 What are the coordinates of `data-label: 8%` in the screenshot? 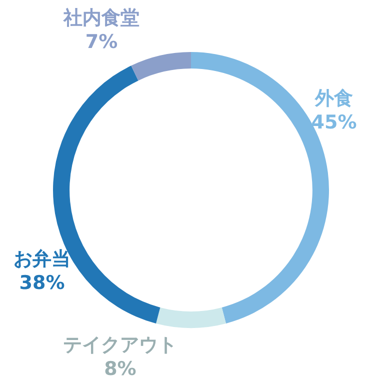 It's located at (120, 369).